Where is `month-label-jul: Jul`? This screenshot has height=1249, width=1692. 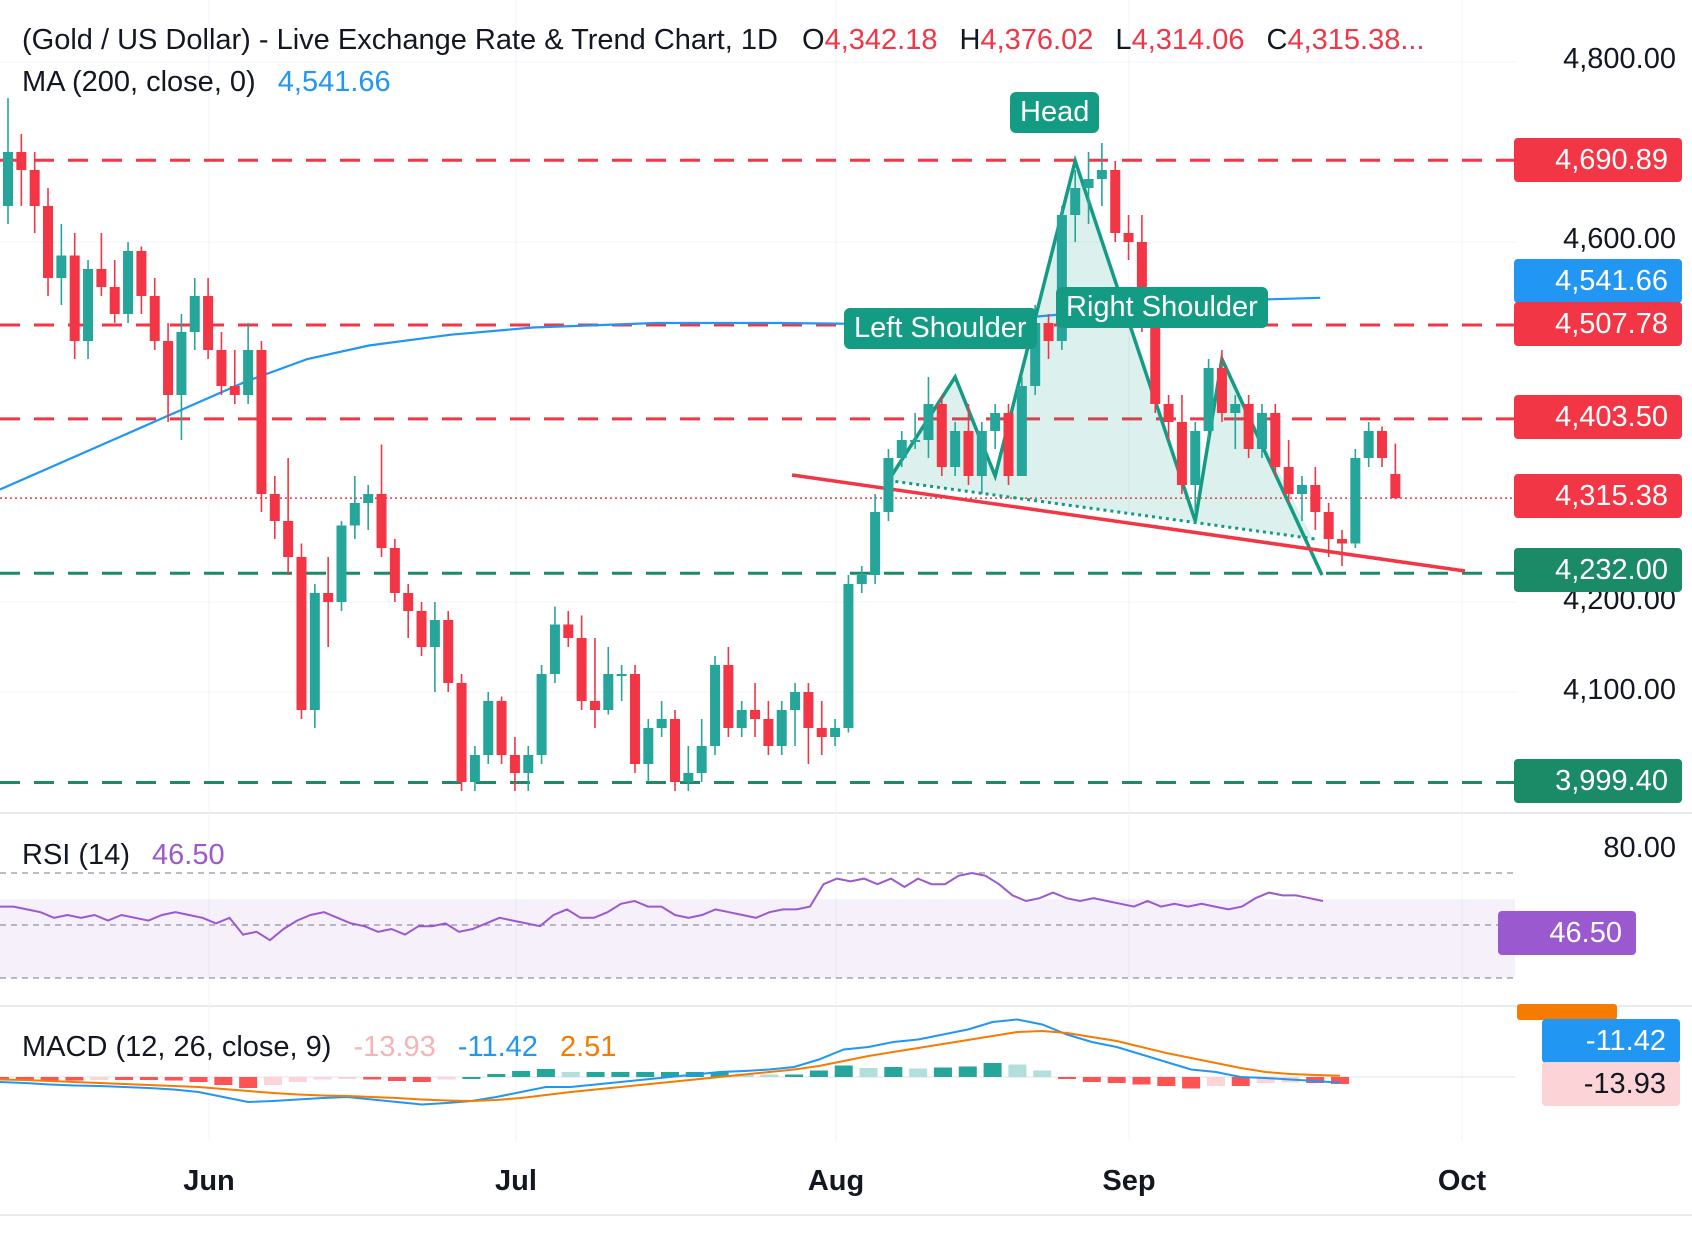
month-label-jul: Jul is located at coordinates (516, 1181).